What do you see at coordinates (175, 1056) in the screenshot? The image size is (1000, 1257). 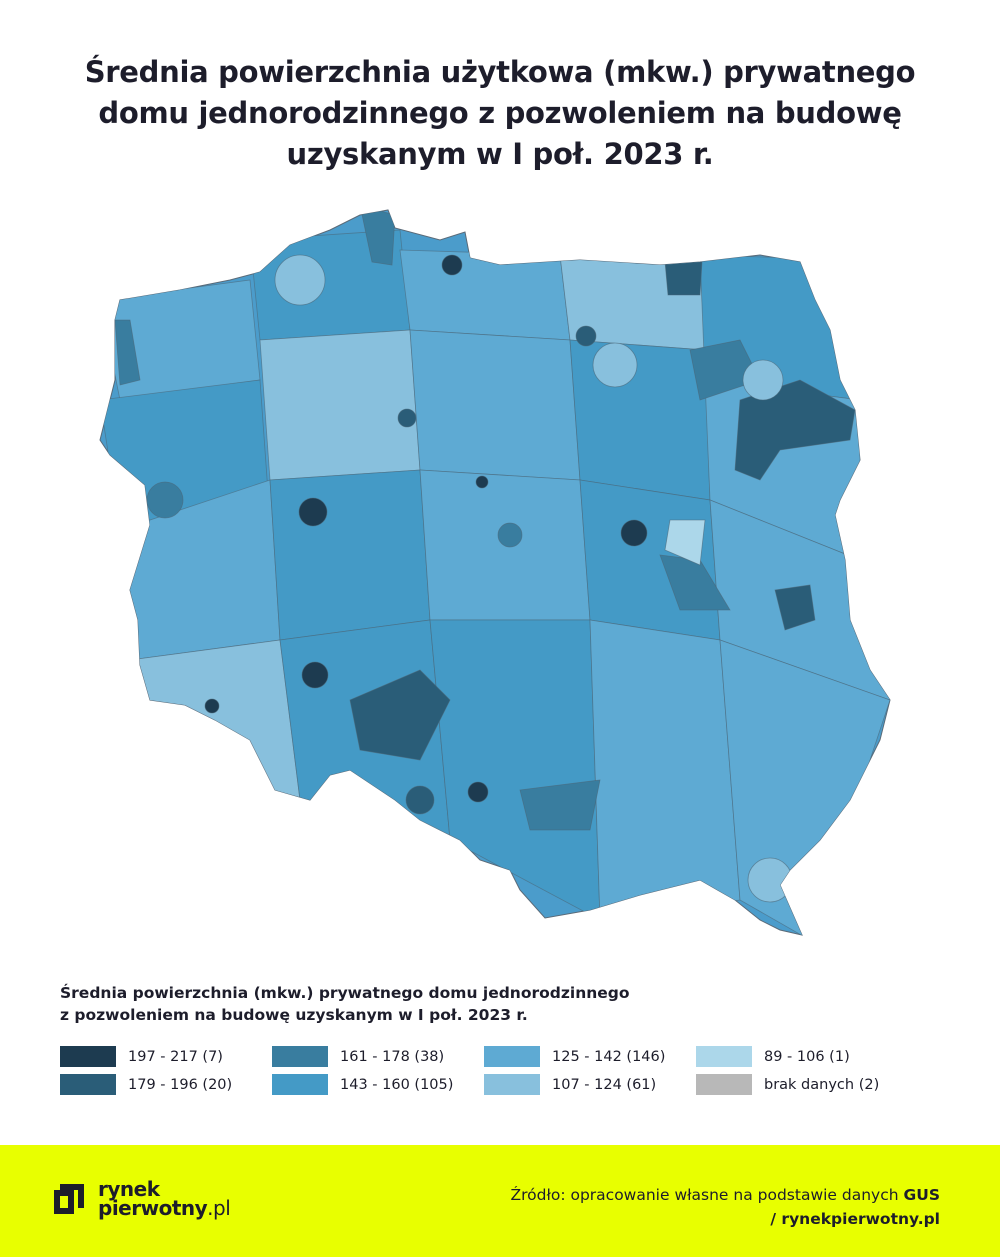 I see `legend-label: 197 - 217 (7)` at bounding box center [175, 1056].